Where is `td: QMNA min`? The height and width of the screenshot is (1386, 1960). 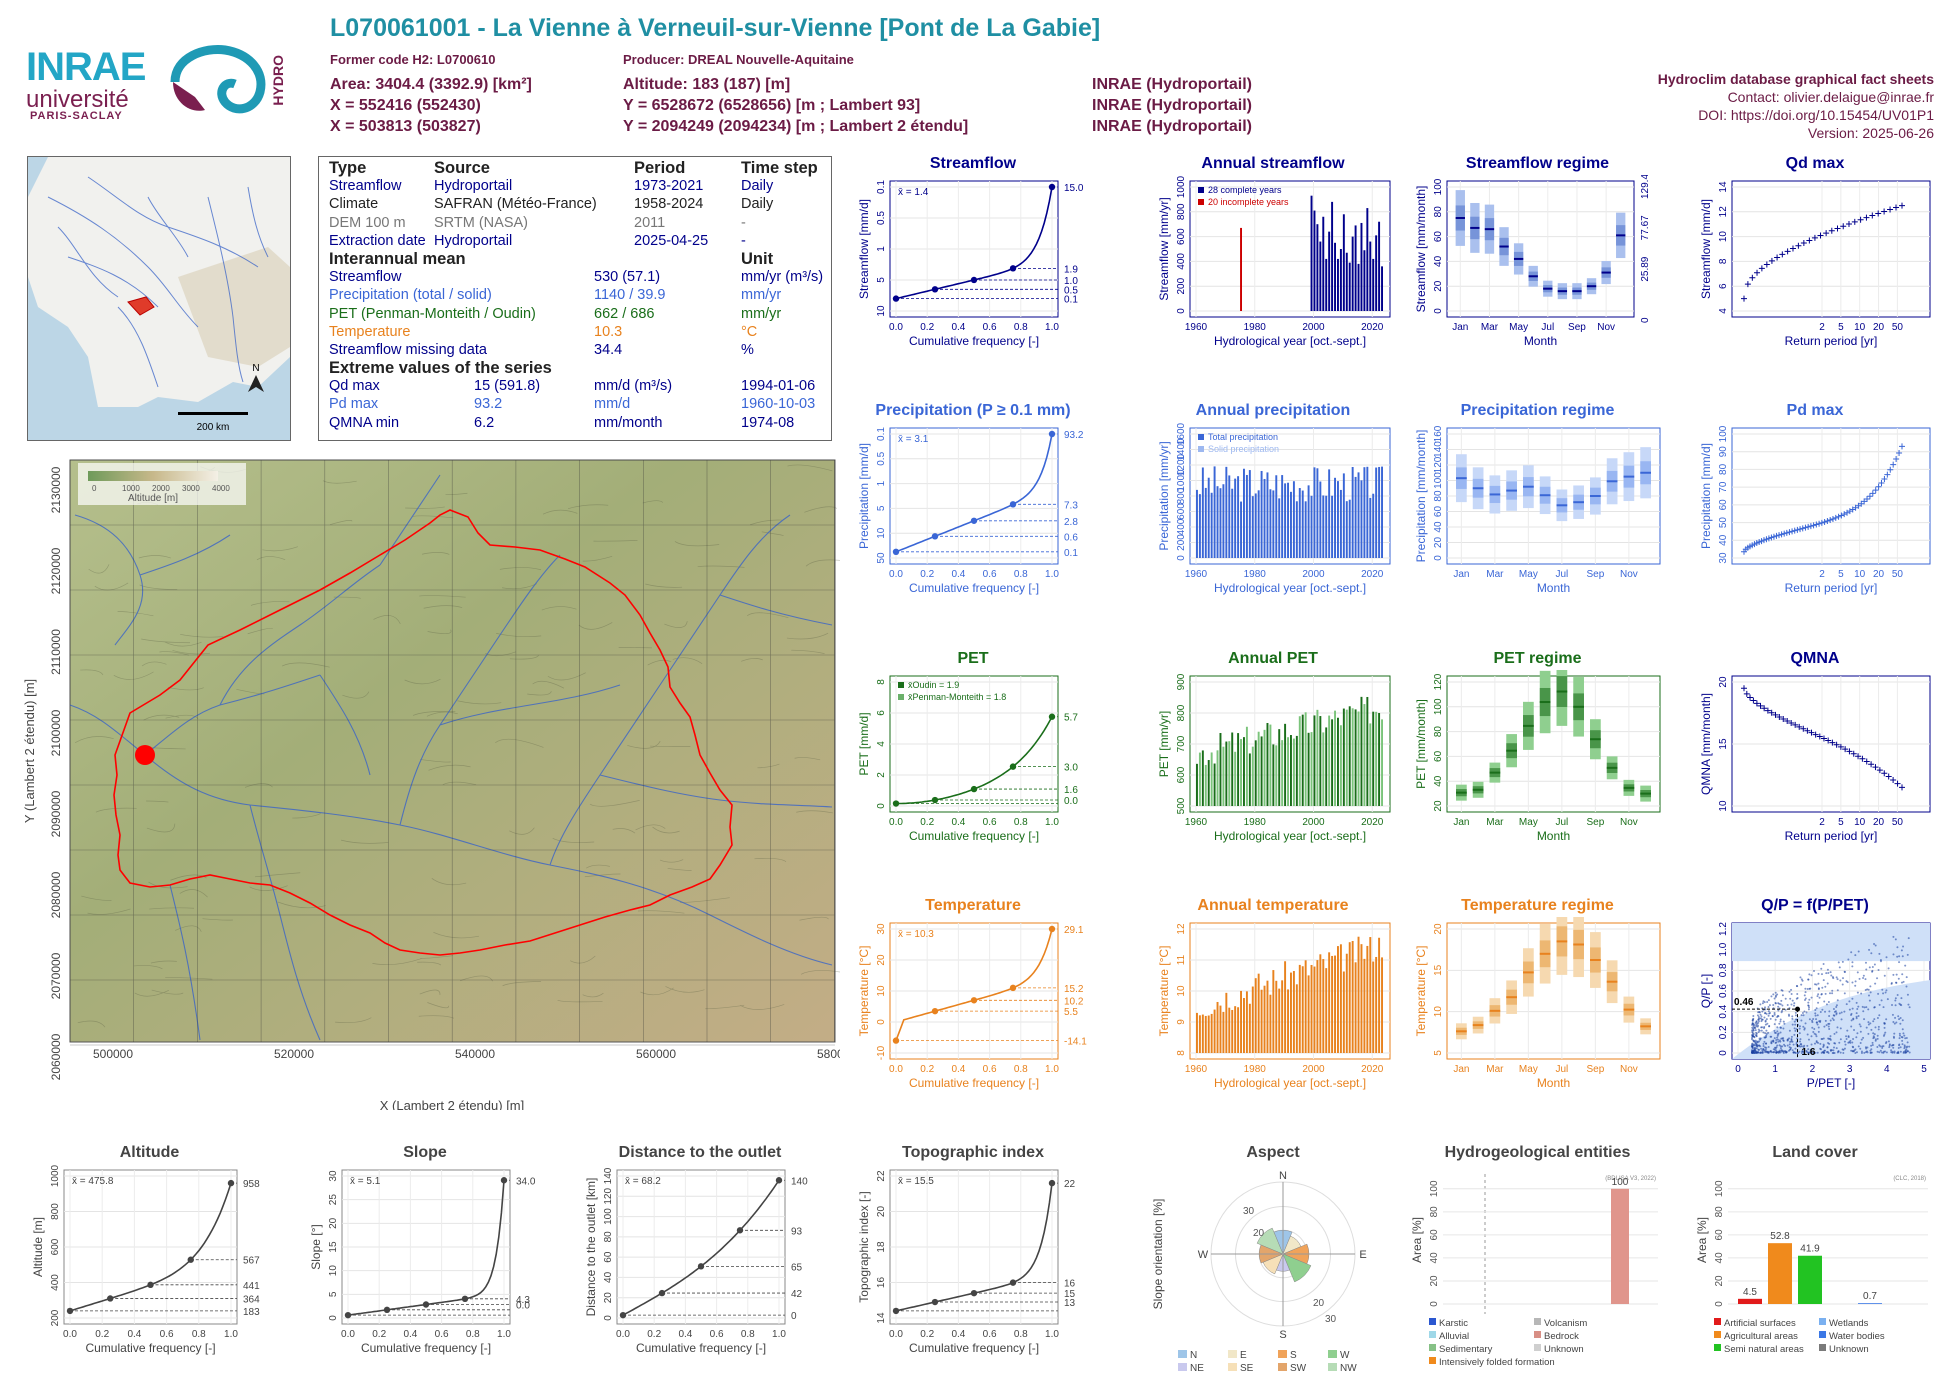 td: QMNA min is located at coordinates (364, 422).